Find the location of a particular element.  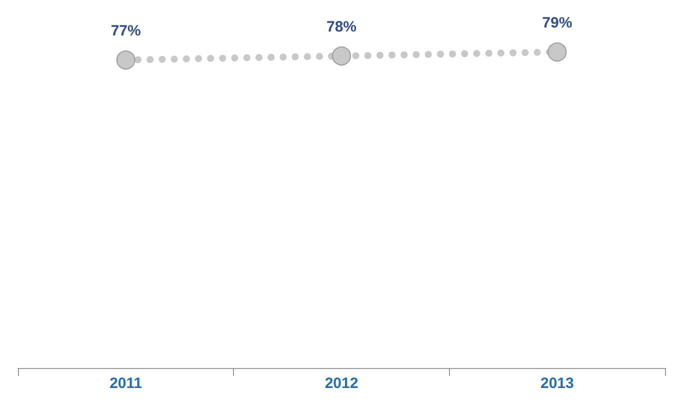

x-tick-label: 2013 is located at coordinates (557, 383).